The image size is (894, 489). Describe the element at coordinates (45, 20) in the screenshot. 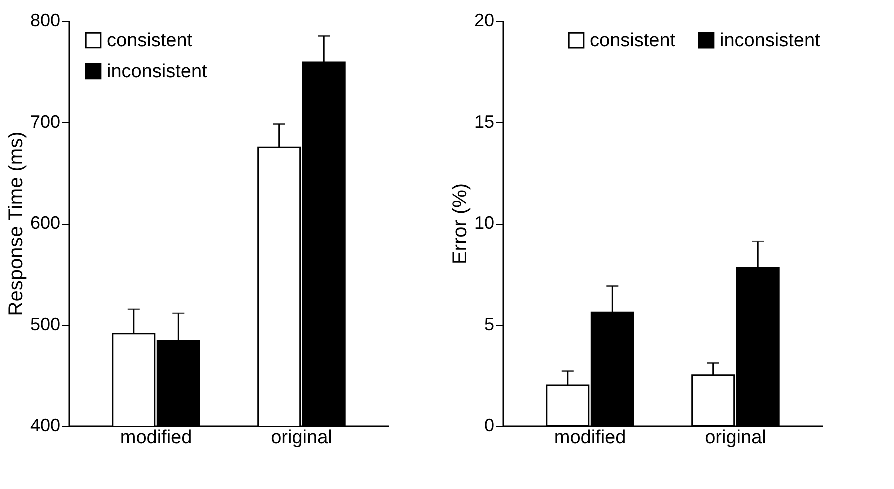

I see `y-tick-label: 800` at that location.